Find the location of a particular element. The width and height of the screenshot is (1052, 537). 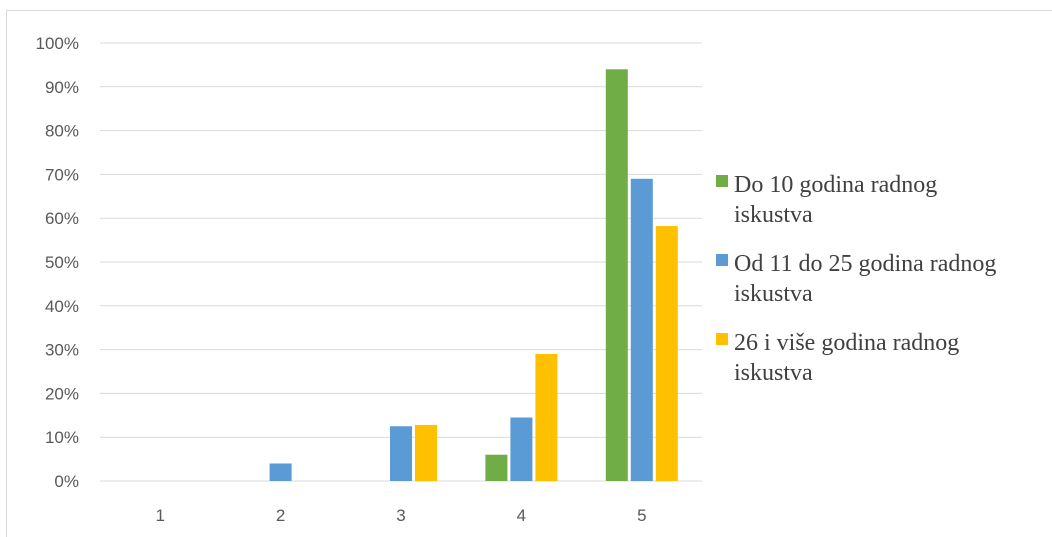

x-tick-label: 5 is located at coordinates (641, 515).